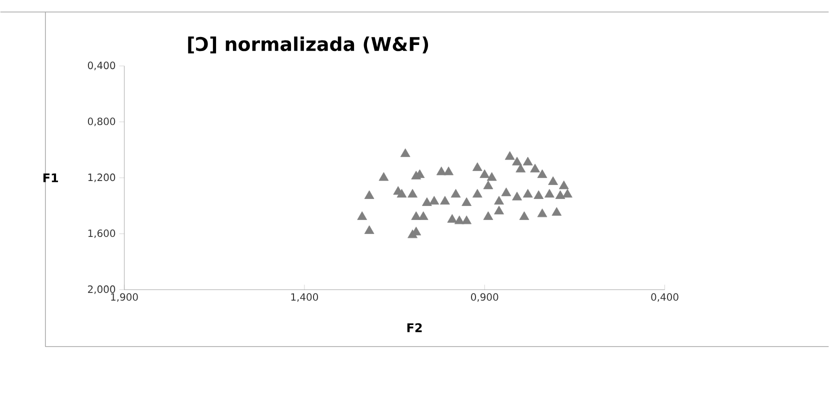  What do you see at coordinates (102, 234) in the screenshot?
I see `y-tick-label: 1,600` at bounding box center [102, 234].